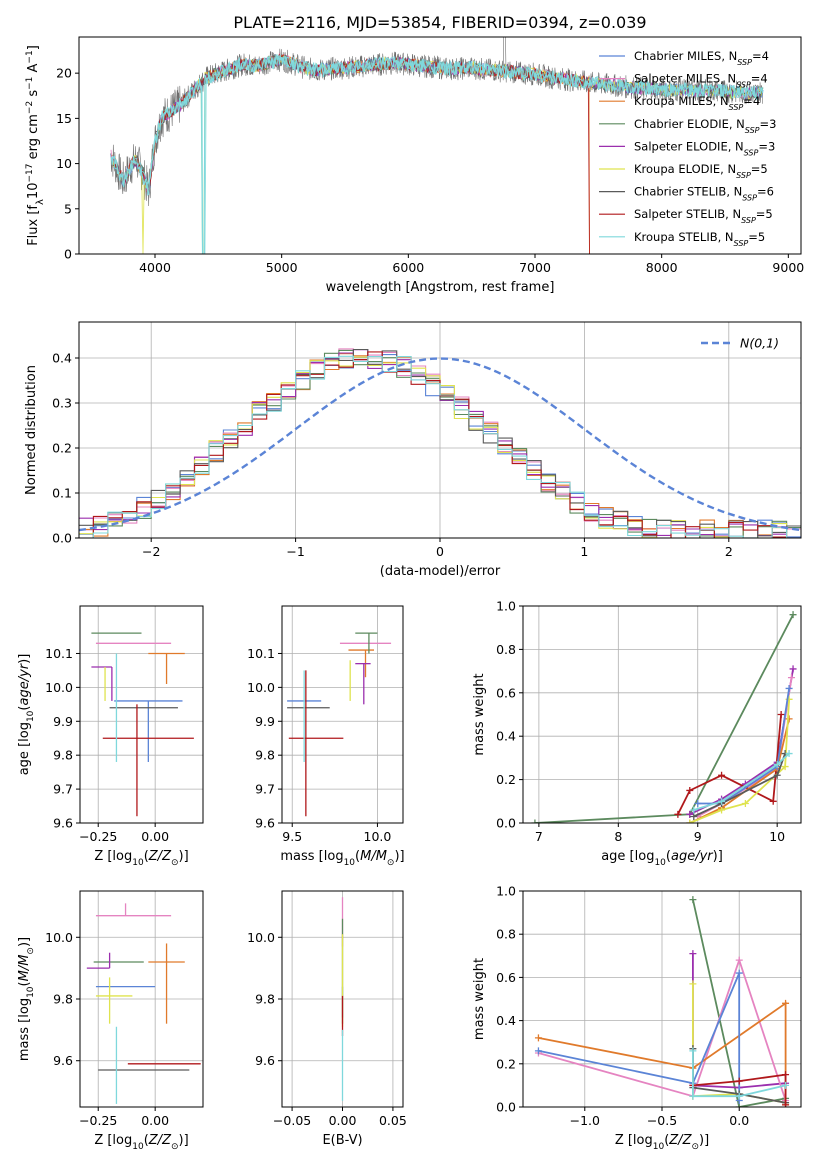  What do you see at coordinates (506, 779) in the screenshot?
I see `y-tick-label: 0.2` at bounding box center [506, 779].